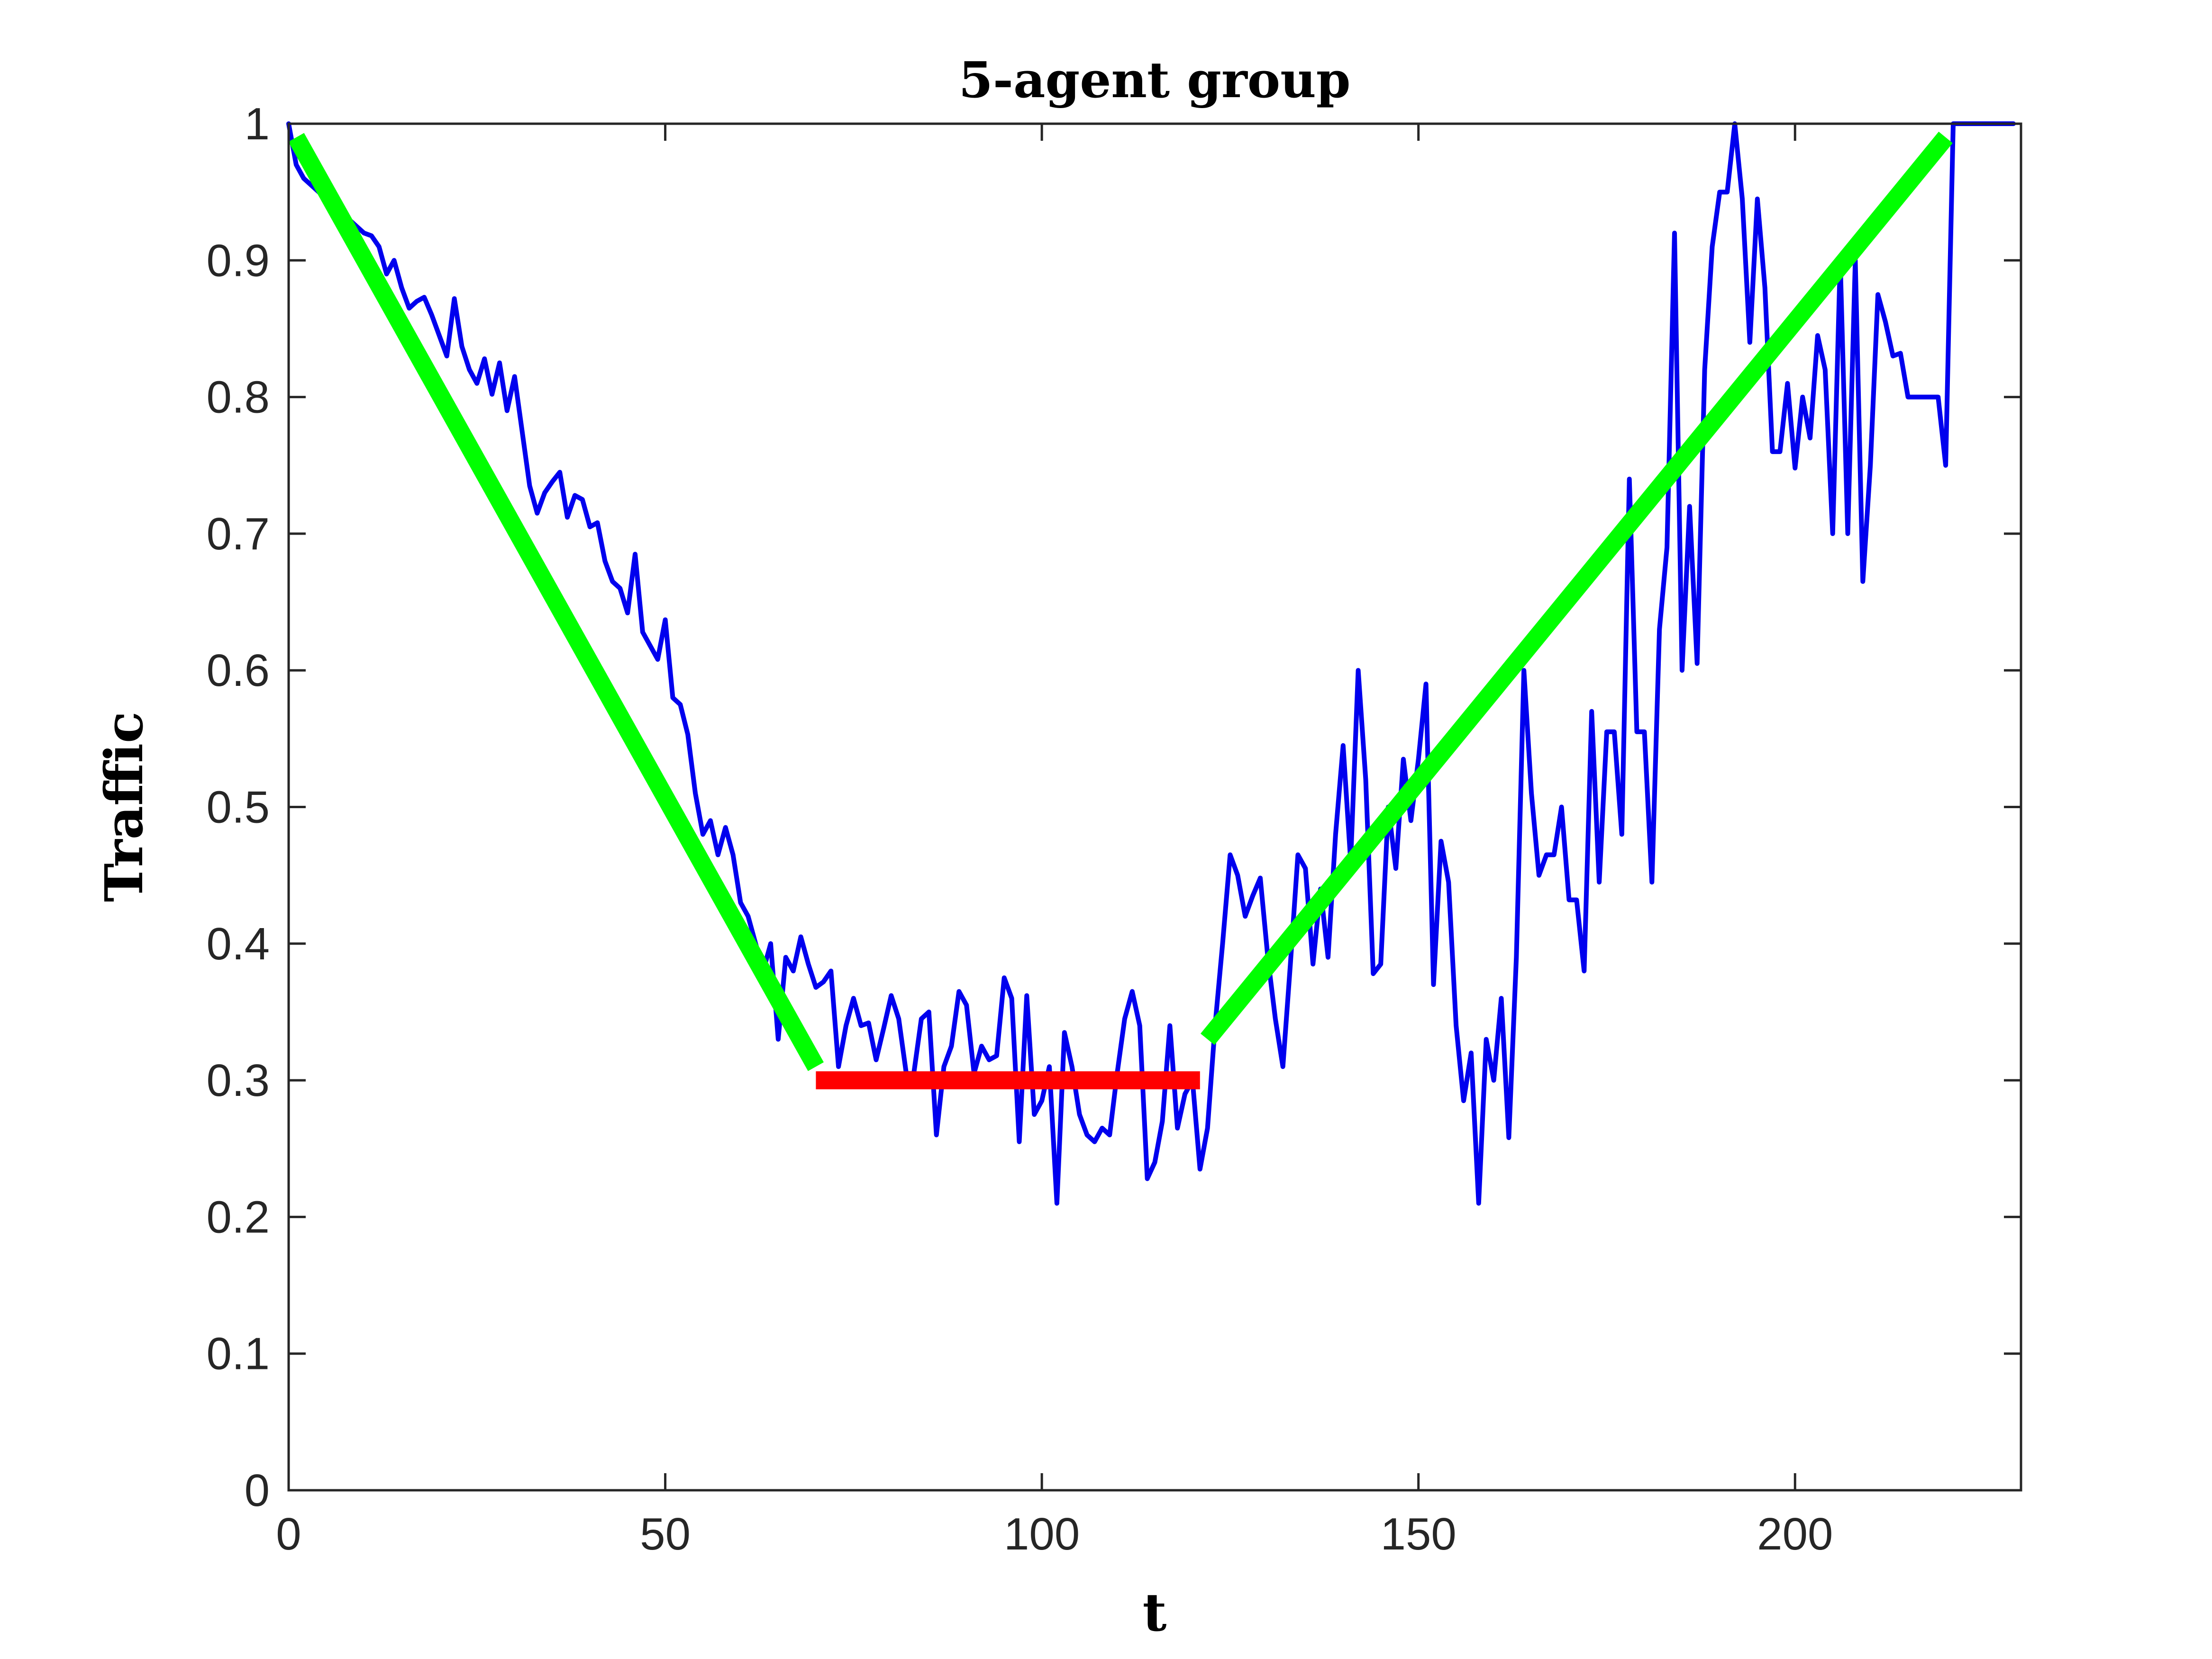  What do you see at coordinates (1042, 1534) in the screenshot?
I see `x-tick-label: 100` at bounding box center [1042, 1534].